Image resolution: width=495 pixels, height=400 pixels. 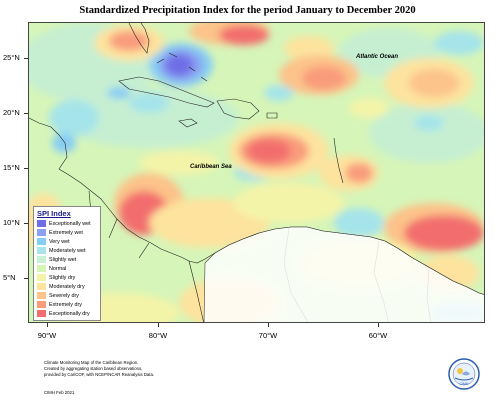 I want to click on cuba-coast, so click(x=166, y=92).